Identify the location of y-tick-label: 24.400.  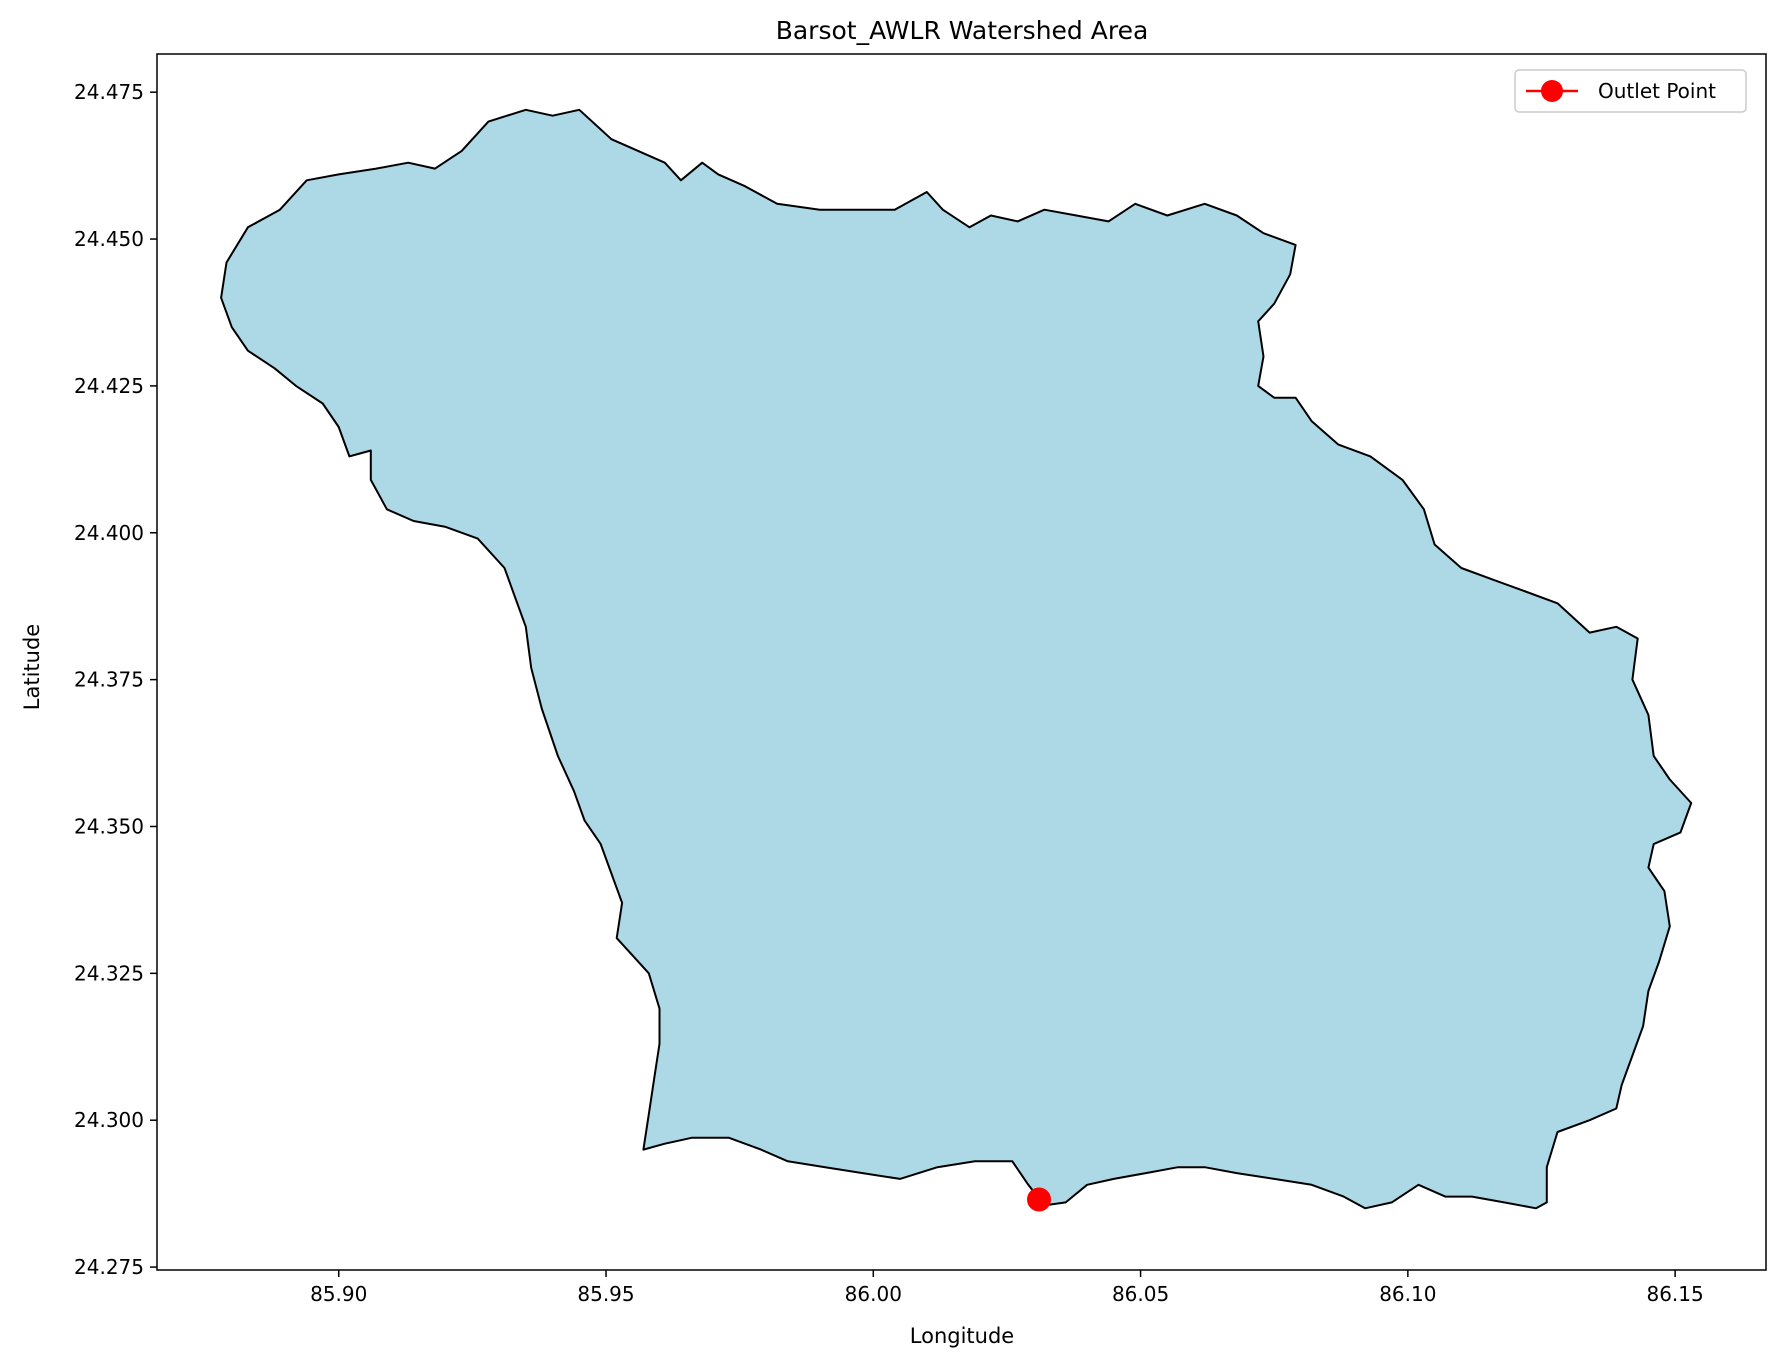
(109, 533).